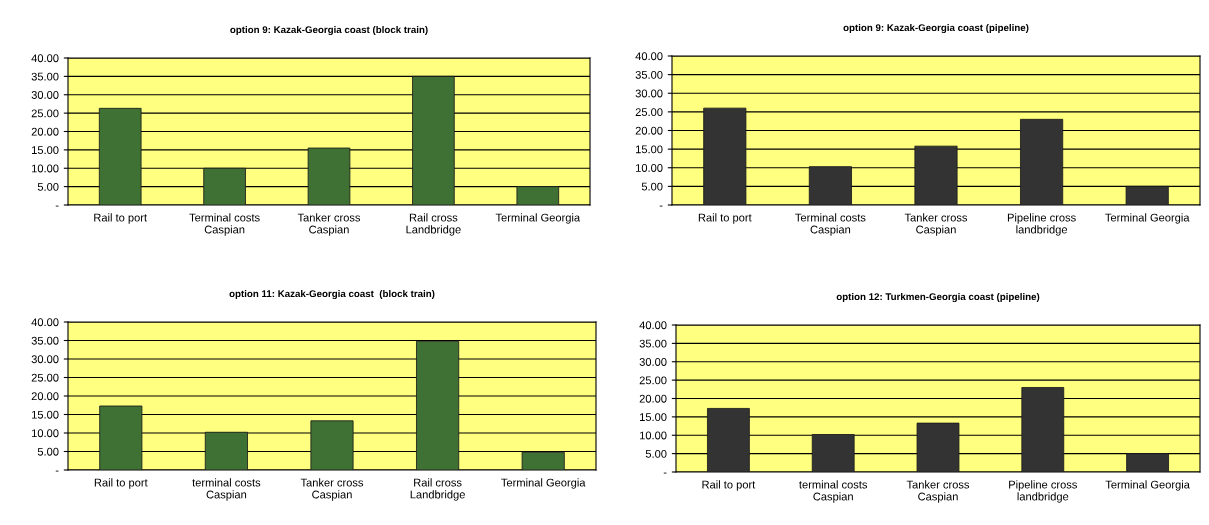 The width and height of the screenshot is (1209, 525). Describe the element at coordinates (938, 297) in the screenshot. I see `chart-title: option 12: Turkmen-Georgia coast (pipeline)` at that location.